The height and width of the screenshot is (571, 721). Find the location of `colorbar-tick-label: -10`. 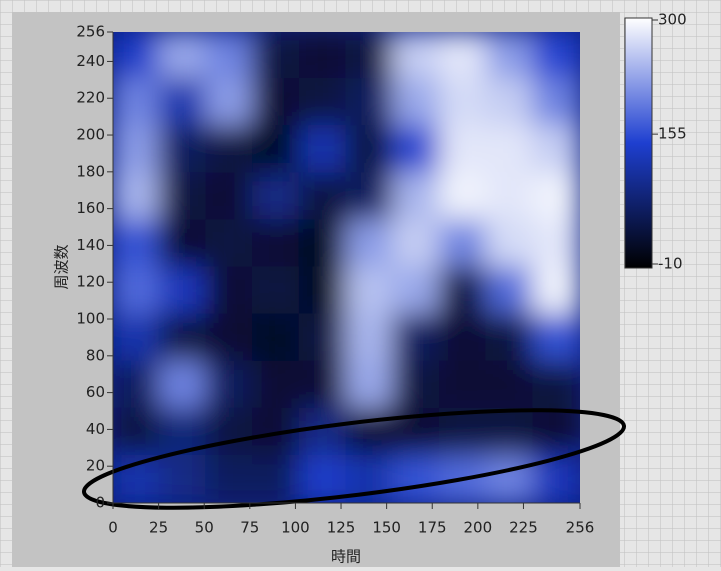

colorbar-tick-label: -10 is located at coordinates (670, 264).